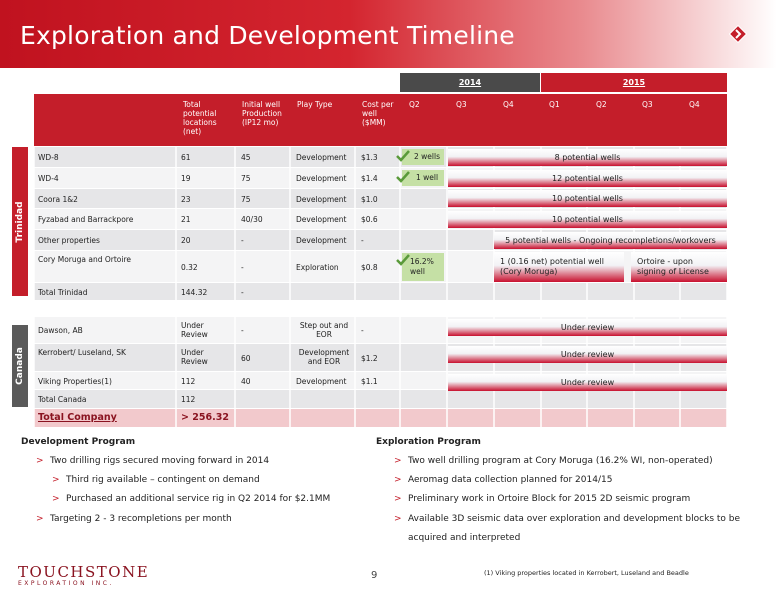 The height and width of the screenshot is (600, 777). I want to click on table-cell-name: WD-8, so click(48, 157).